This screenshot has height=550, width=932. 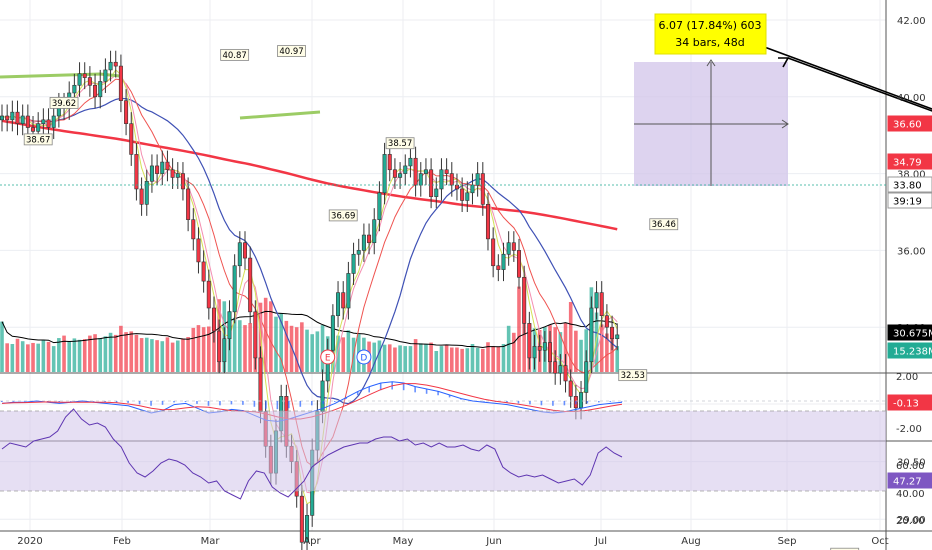 I want to click on annotation-label: 40.87, so click(x=234, y=56).